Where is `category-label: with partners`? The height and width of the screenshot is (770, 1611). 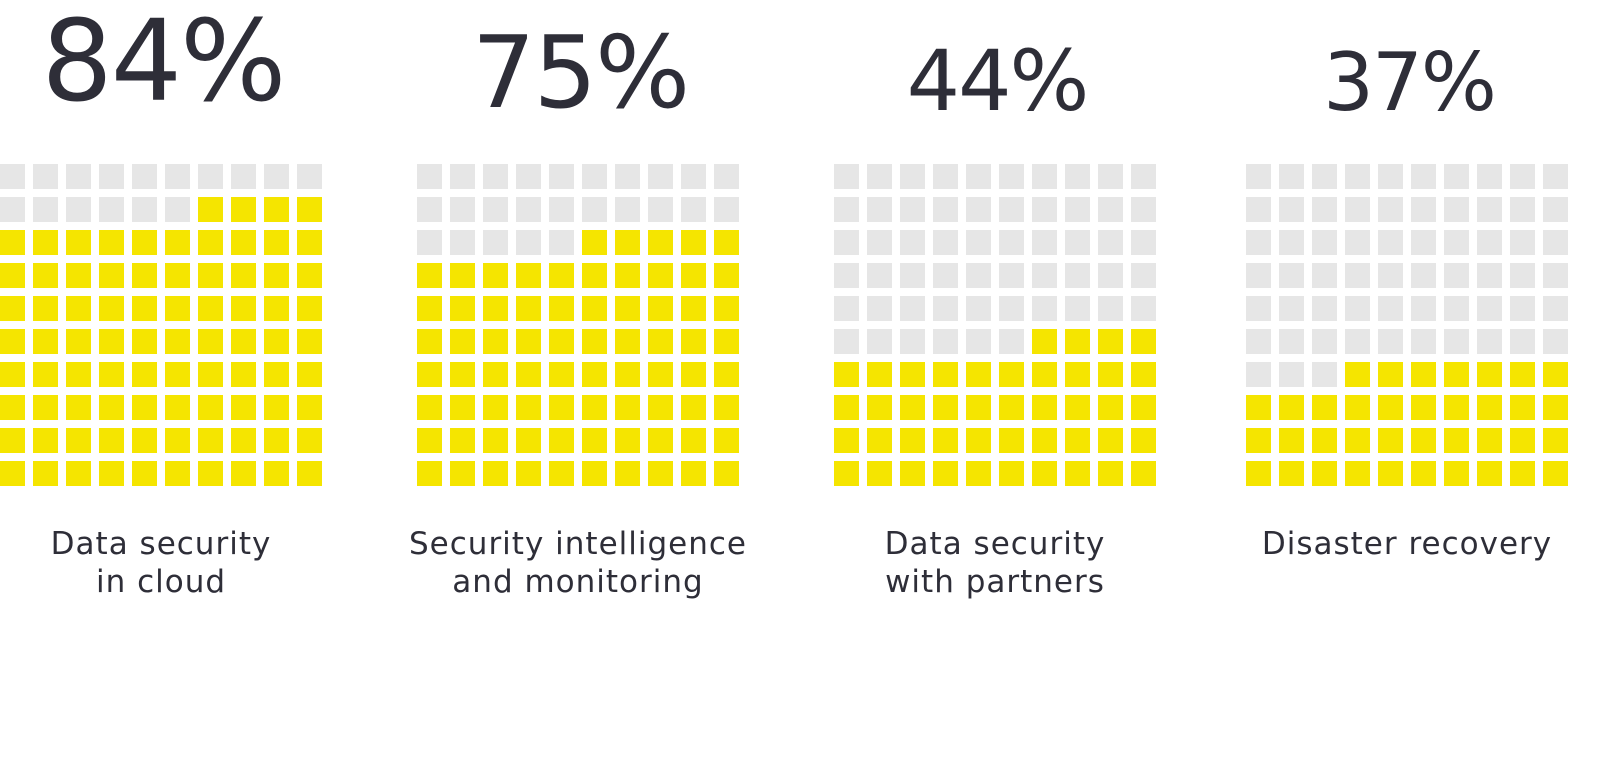
category-label: with partners is located at coordinates (995, 582).